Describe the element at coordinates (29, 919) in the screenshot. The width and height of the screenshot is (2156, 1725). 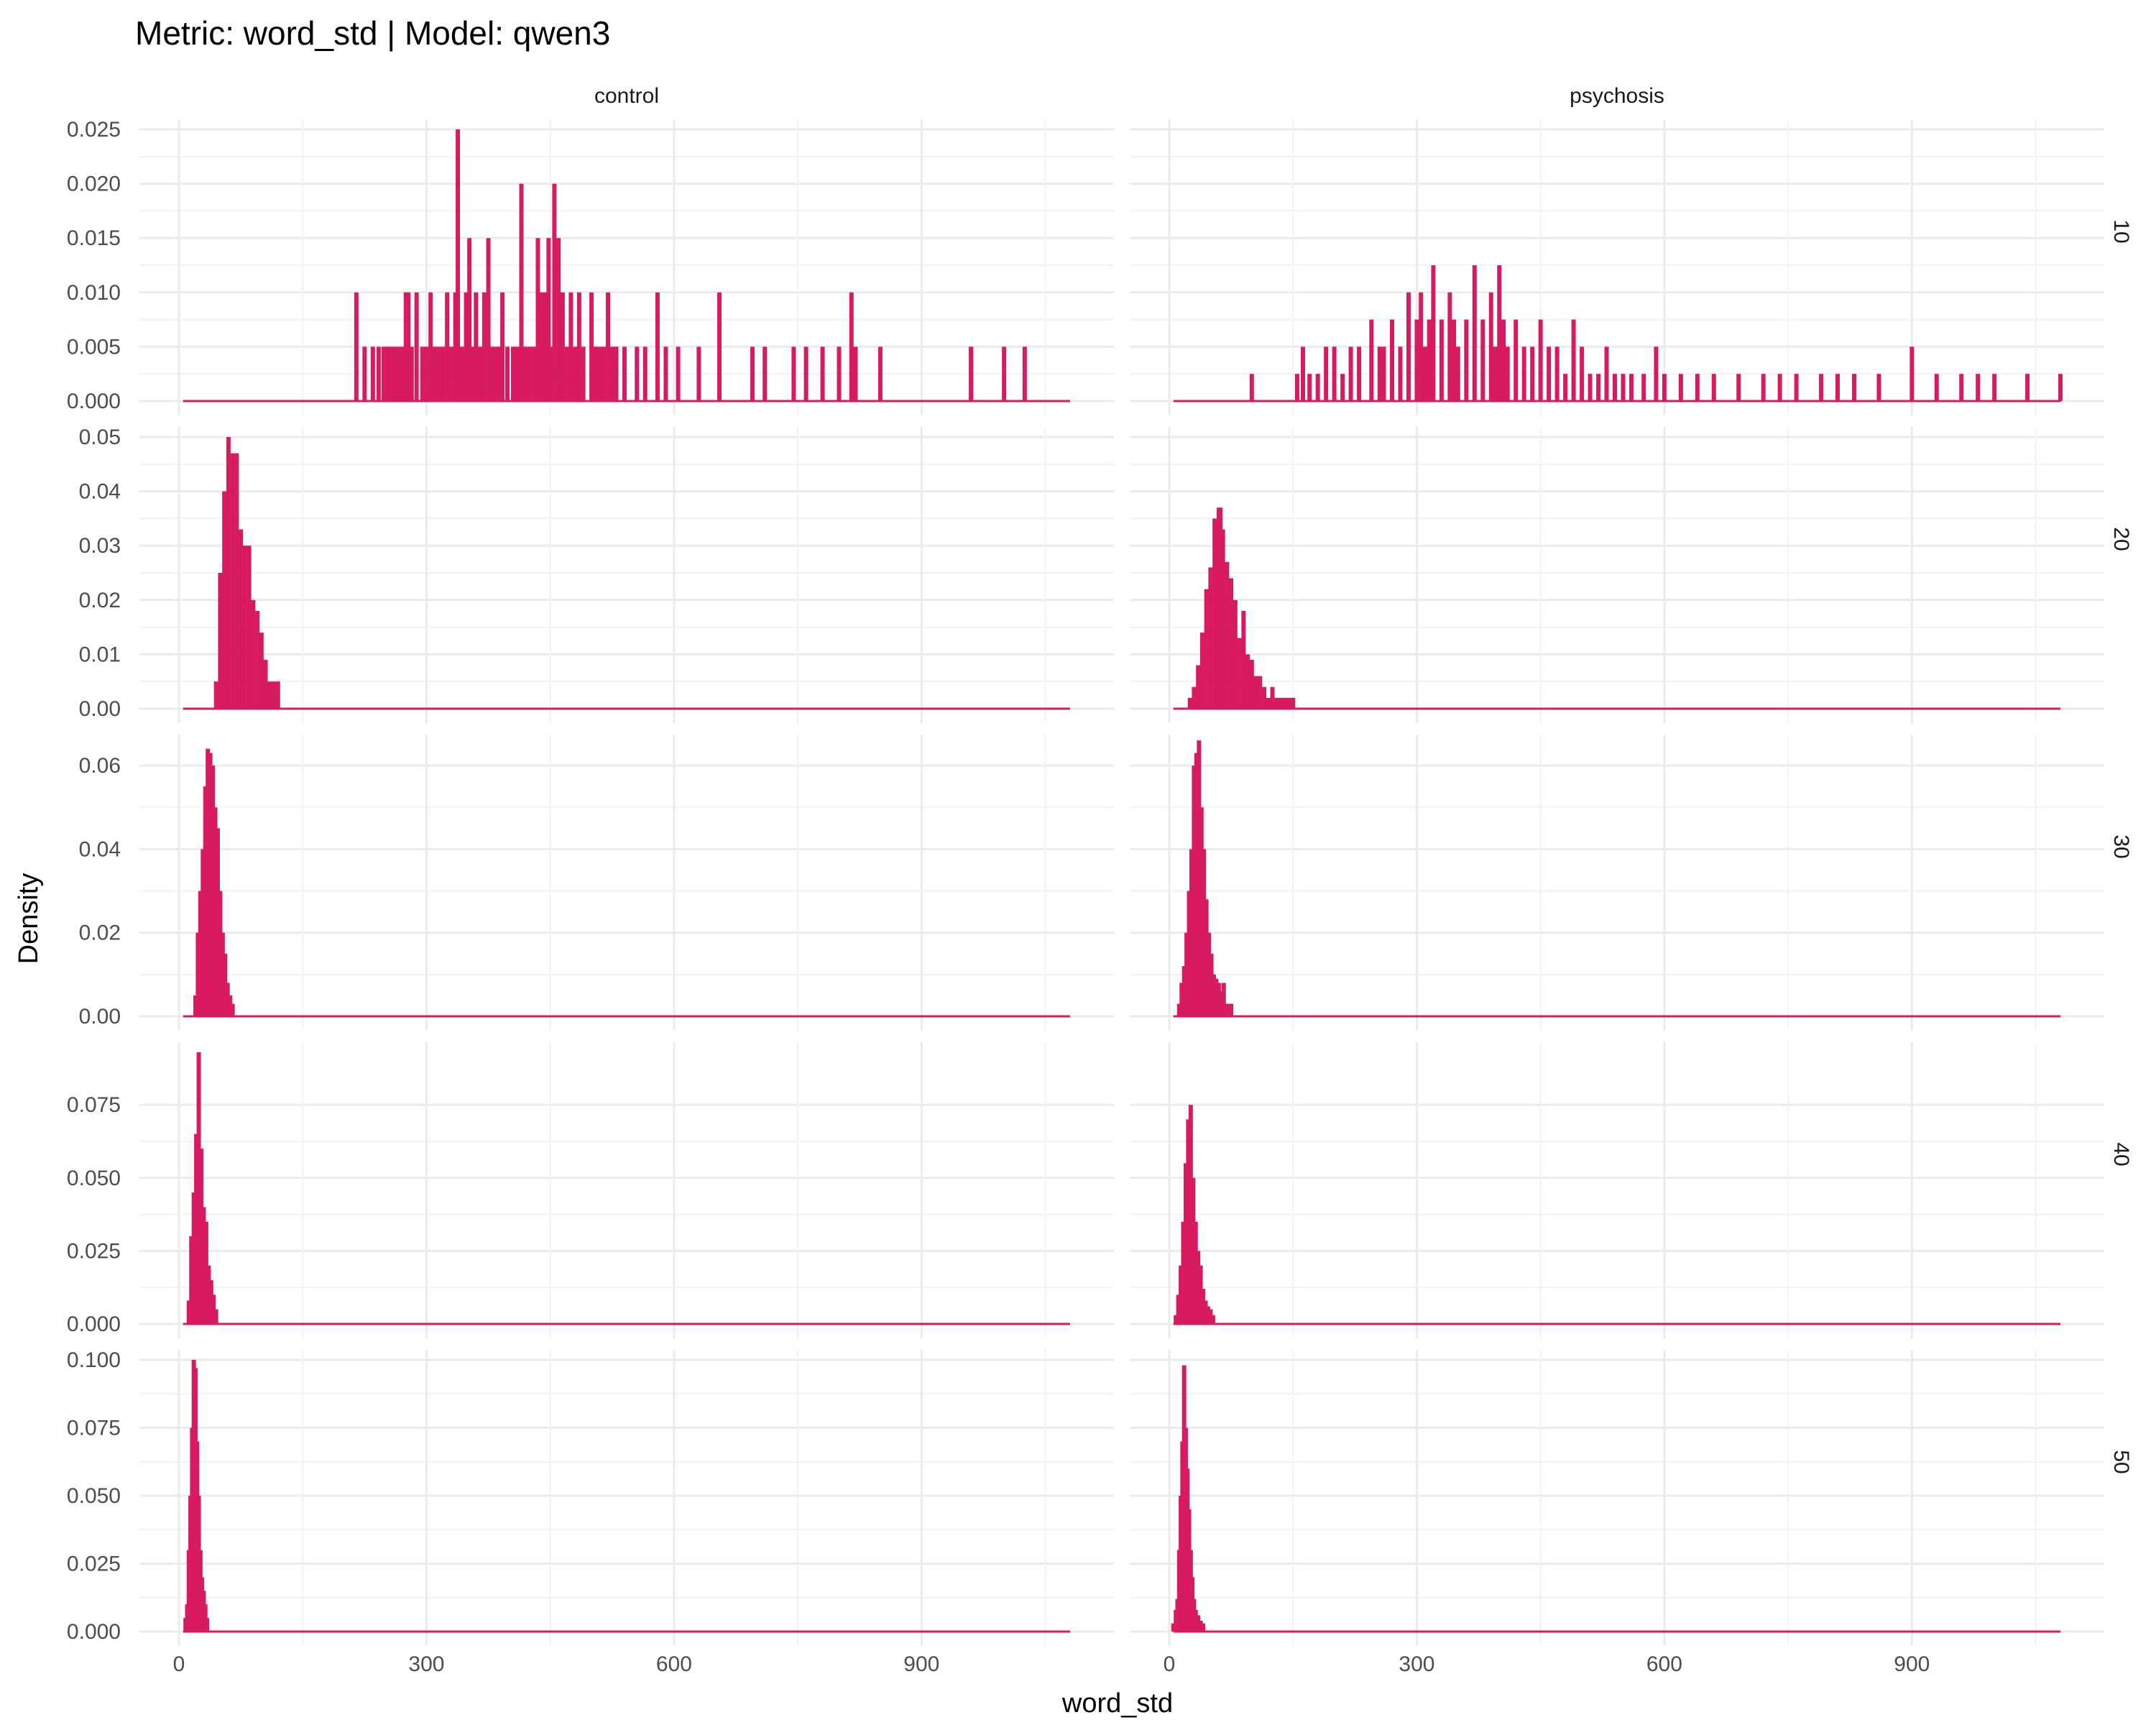
I see `y-axis-title: Density` at that location.